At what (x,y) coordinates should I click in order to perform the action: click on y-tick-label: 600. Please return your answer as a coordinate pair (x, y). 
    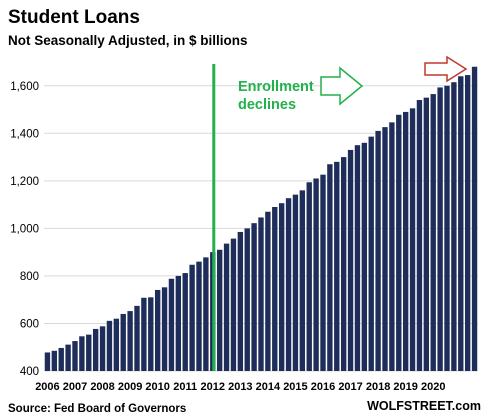
    Looking at the image, I should click on (29, 324).